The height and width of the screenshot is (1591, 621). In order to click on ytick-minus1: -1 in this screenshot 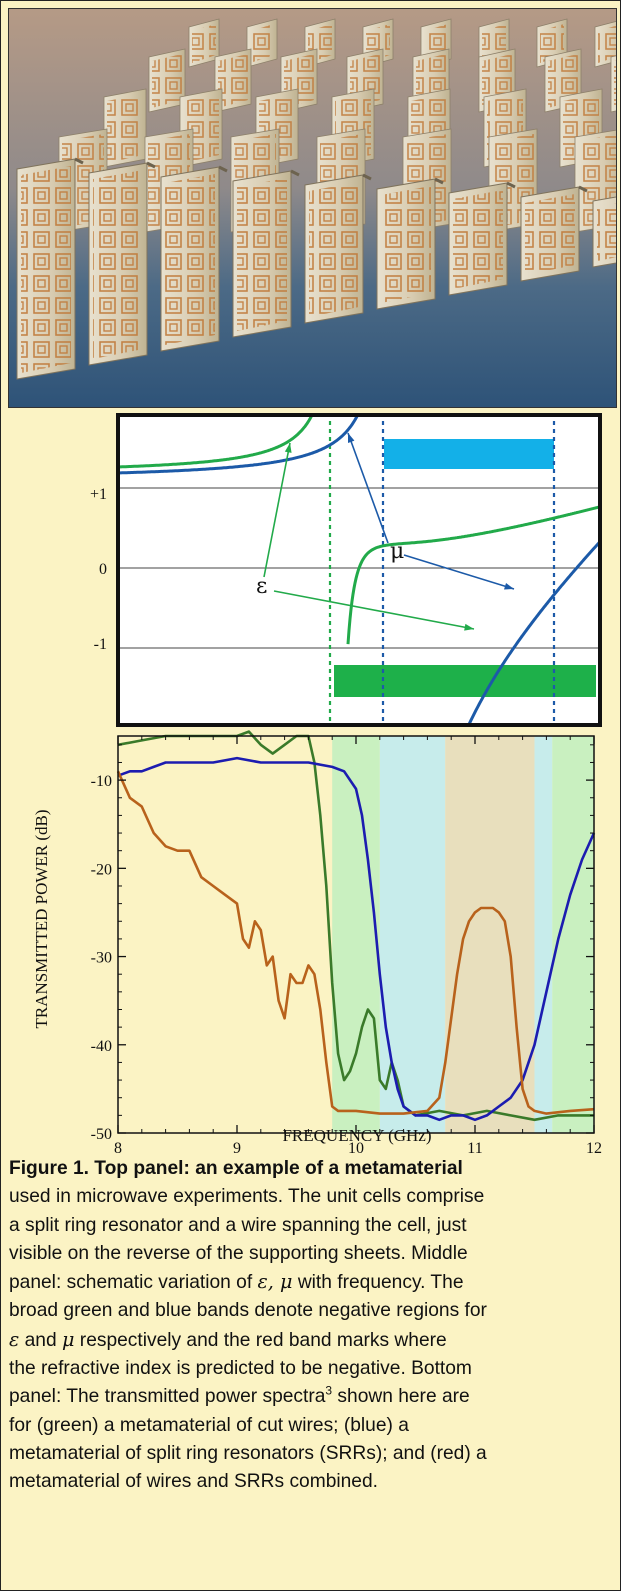, I will do `click(100, 644)`.